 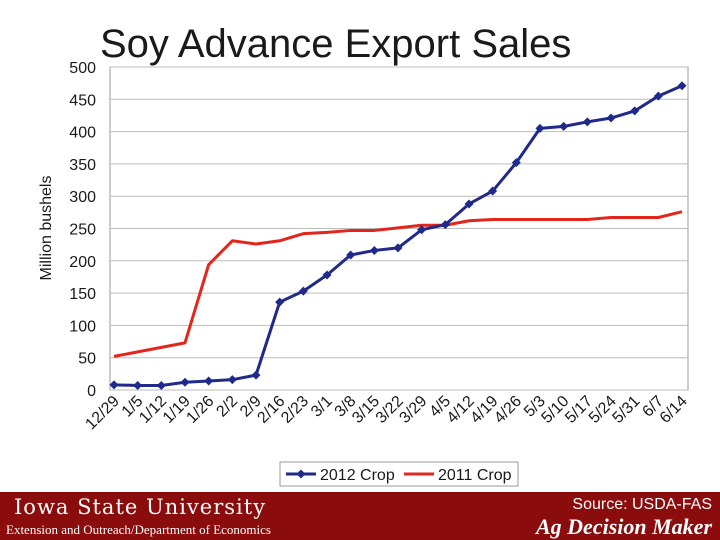 What do you see at coordinates (357, 475) in the screenshot?
I see `legend-label-2012: 2012 Crop` at bounding box center [357, 475].